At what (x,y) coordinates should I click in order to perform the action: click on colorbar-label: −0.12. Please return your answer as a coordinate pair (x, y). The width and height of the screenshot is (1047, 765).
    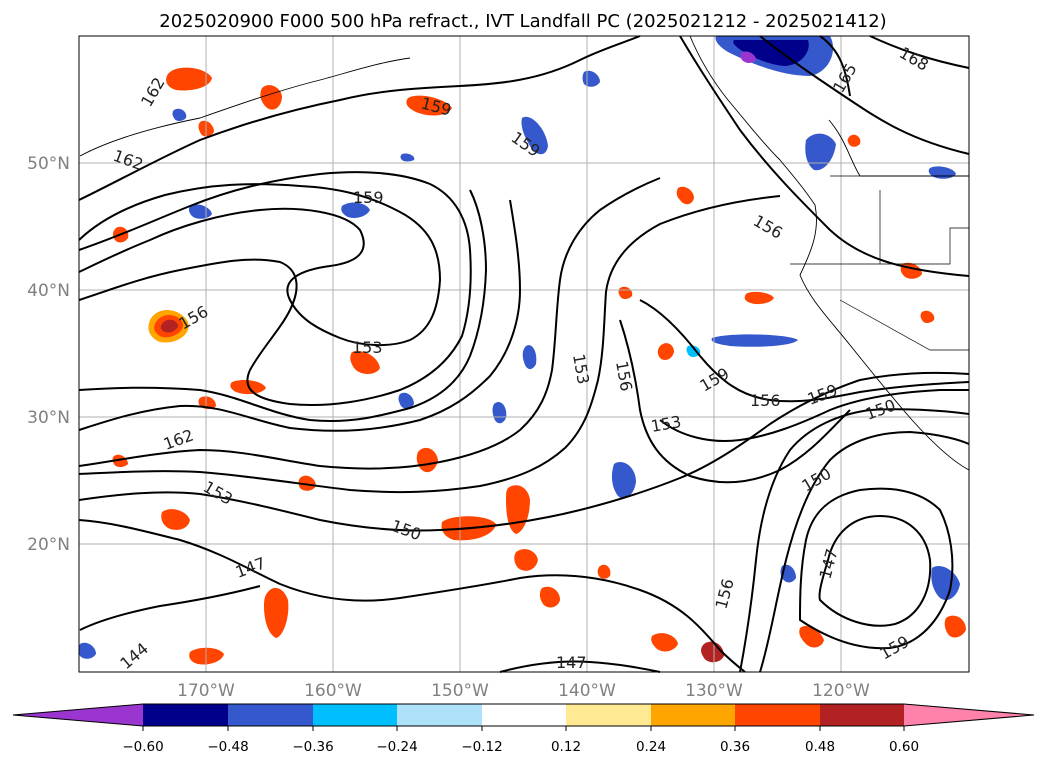
    Looking at the image, I should click on (481, 747).